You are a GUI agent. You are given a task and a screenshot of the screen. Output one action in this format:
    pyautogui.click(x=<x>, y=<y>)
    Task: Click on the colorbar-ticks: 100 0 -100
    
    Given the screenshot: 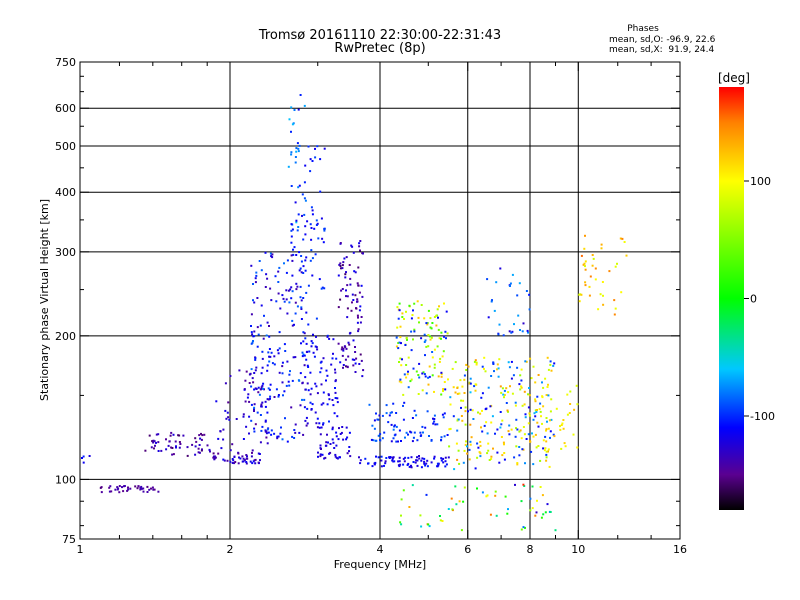 What is the action you would take?
    pyautogui.click(x=759, y=299)
    